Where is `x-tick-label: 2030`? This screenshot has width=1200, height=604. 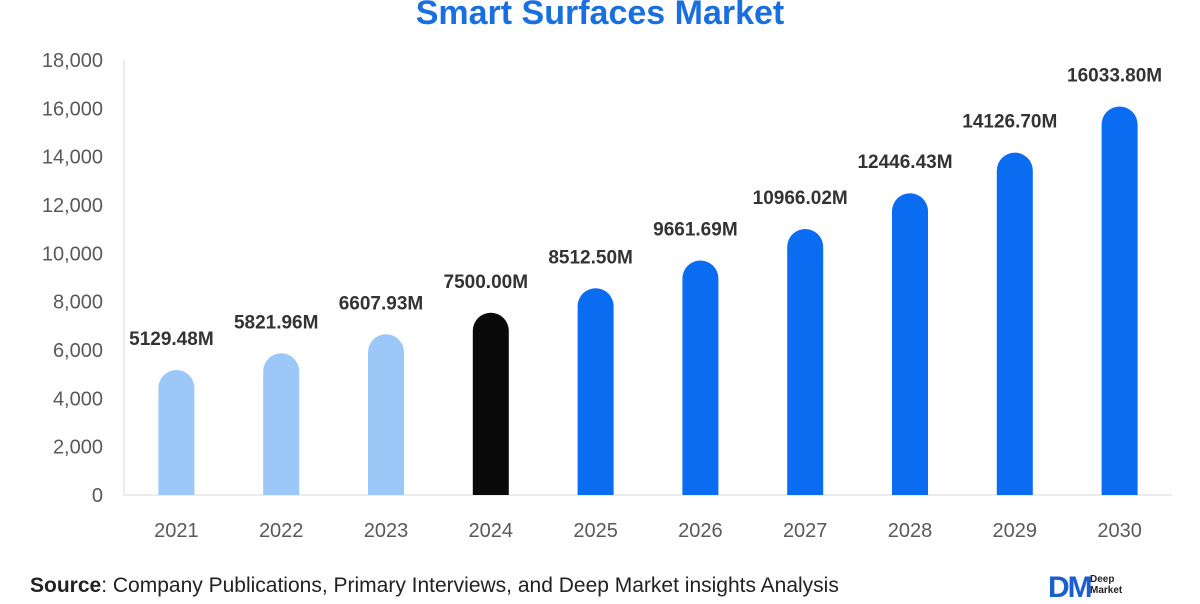
x-tick-label: 2030 is located at coordinates (1119, 531).